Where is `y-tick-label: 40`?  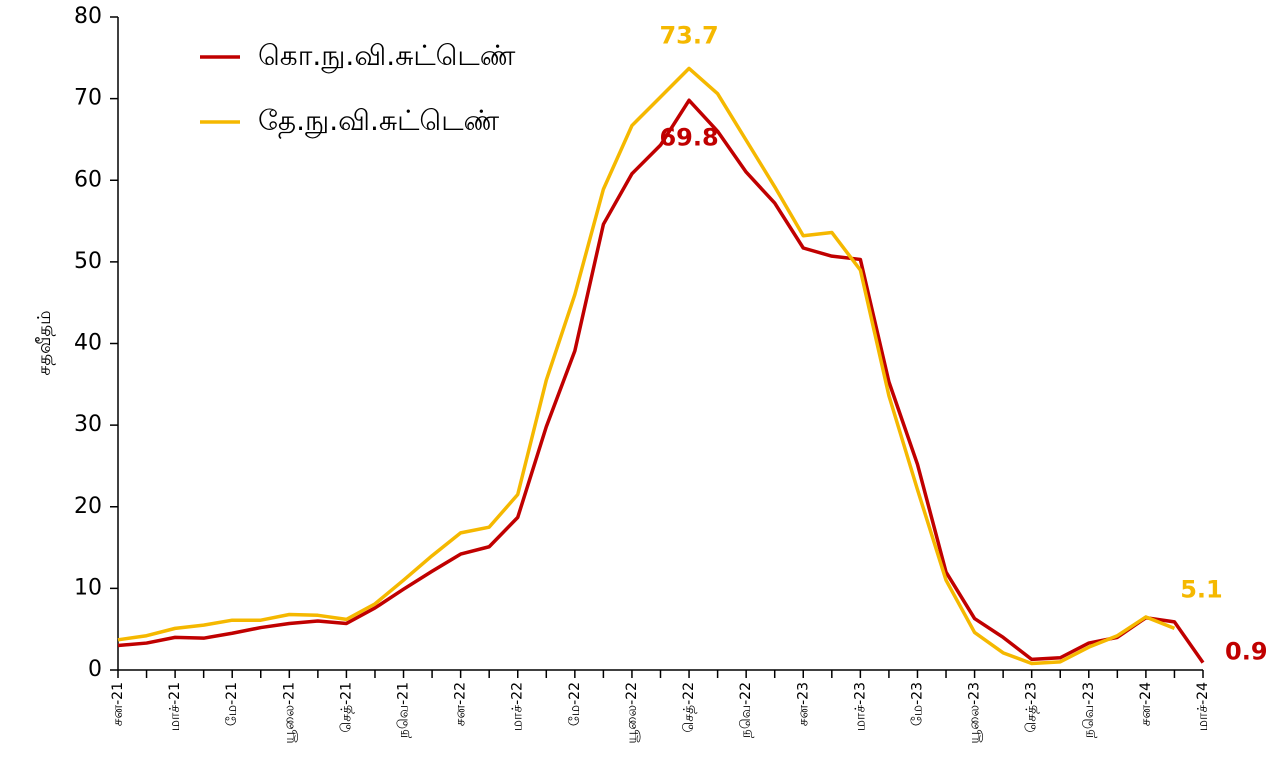
y-tick-label: 40 is located at coordinates (88, 343).